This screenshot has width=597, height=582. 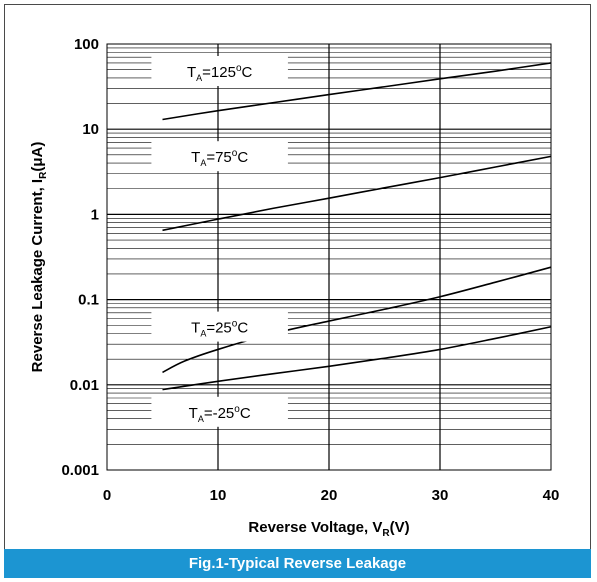 I want to click on series-label: TA=25oC, so click(x=219, y=326).